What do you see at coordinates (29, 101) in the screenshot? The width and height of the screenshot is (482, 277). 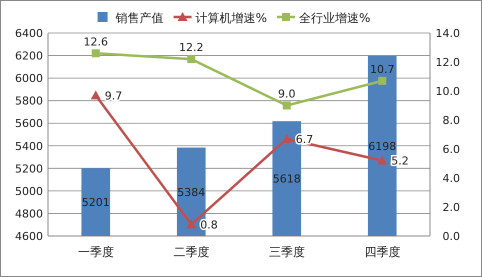 I see `y-tick-label: 5800` at bounding box center [29, 101].